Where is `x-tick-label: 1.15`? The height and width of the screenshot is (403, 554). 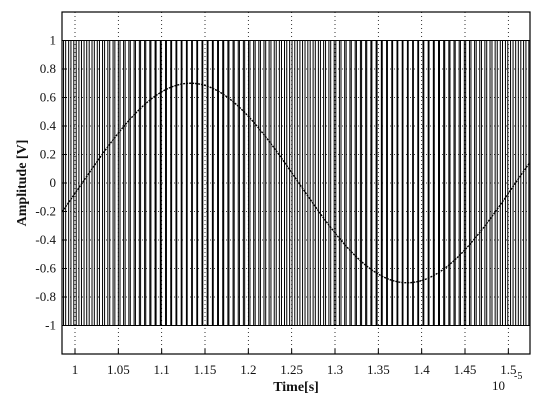 x-tick-label: 1.15 is located at coordinates (205, 369).